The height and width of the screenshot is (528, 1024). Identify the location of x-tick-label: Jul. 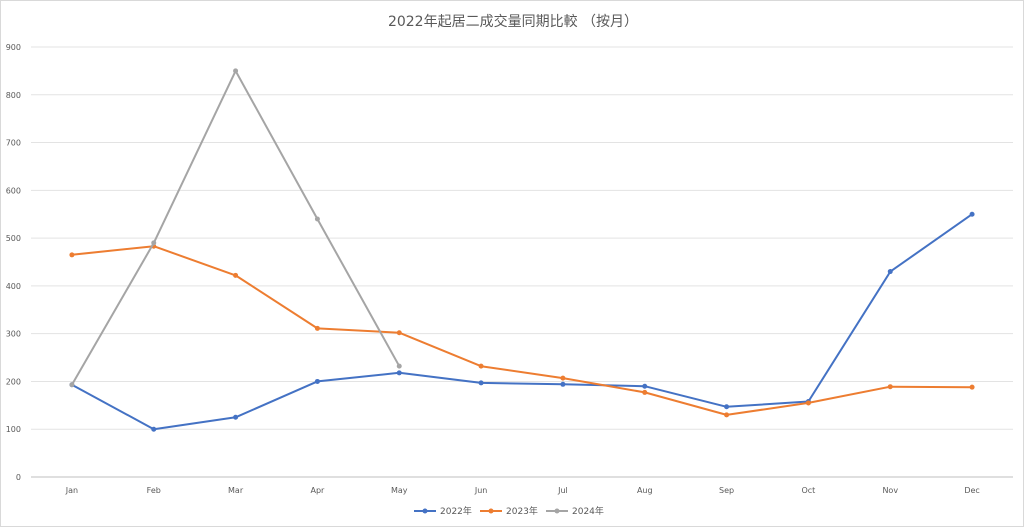
(562, 490).